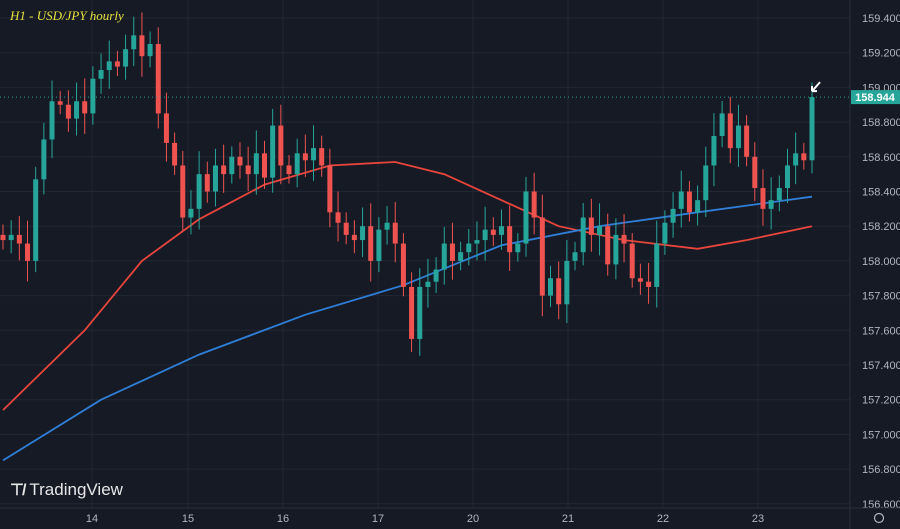  I want to click on y-tick-label: 159.400, so click(881, 19).